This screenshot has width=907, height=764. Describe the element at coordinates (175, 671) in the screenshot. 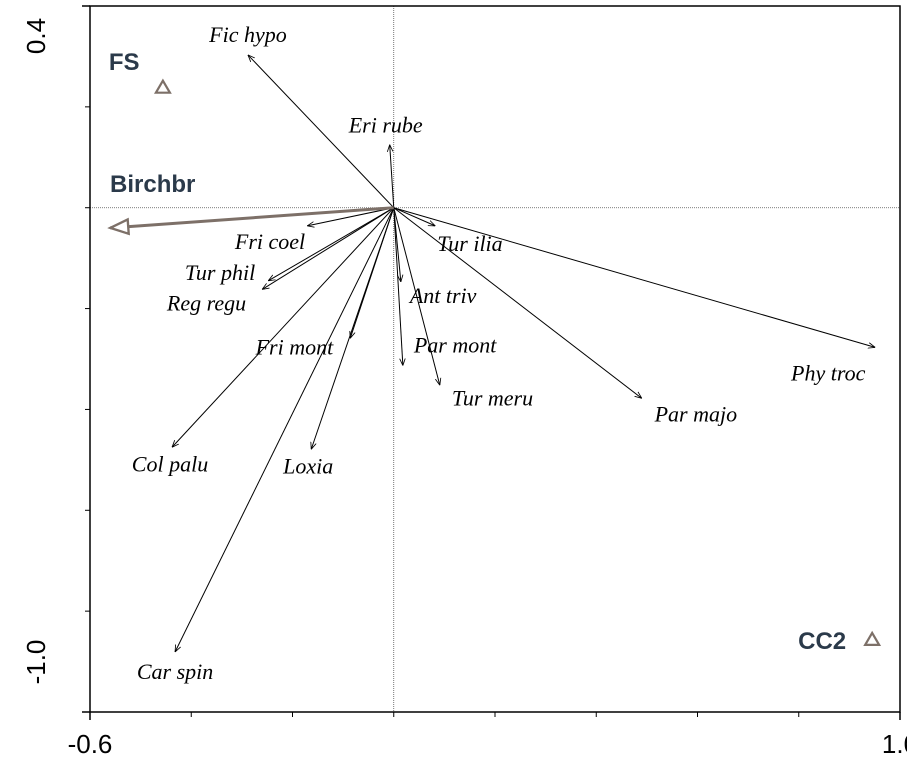

I see `species-label: Car spin` at that location.